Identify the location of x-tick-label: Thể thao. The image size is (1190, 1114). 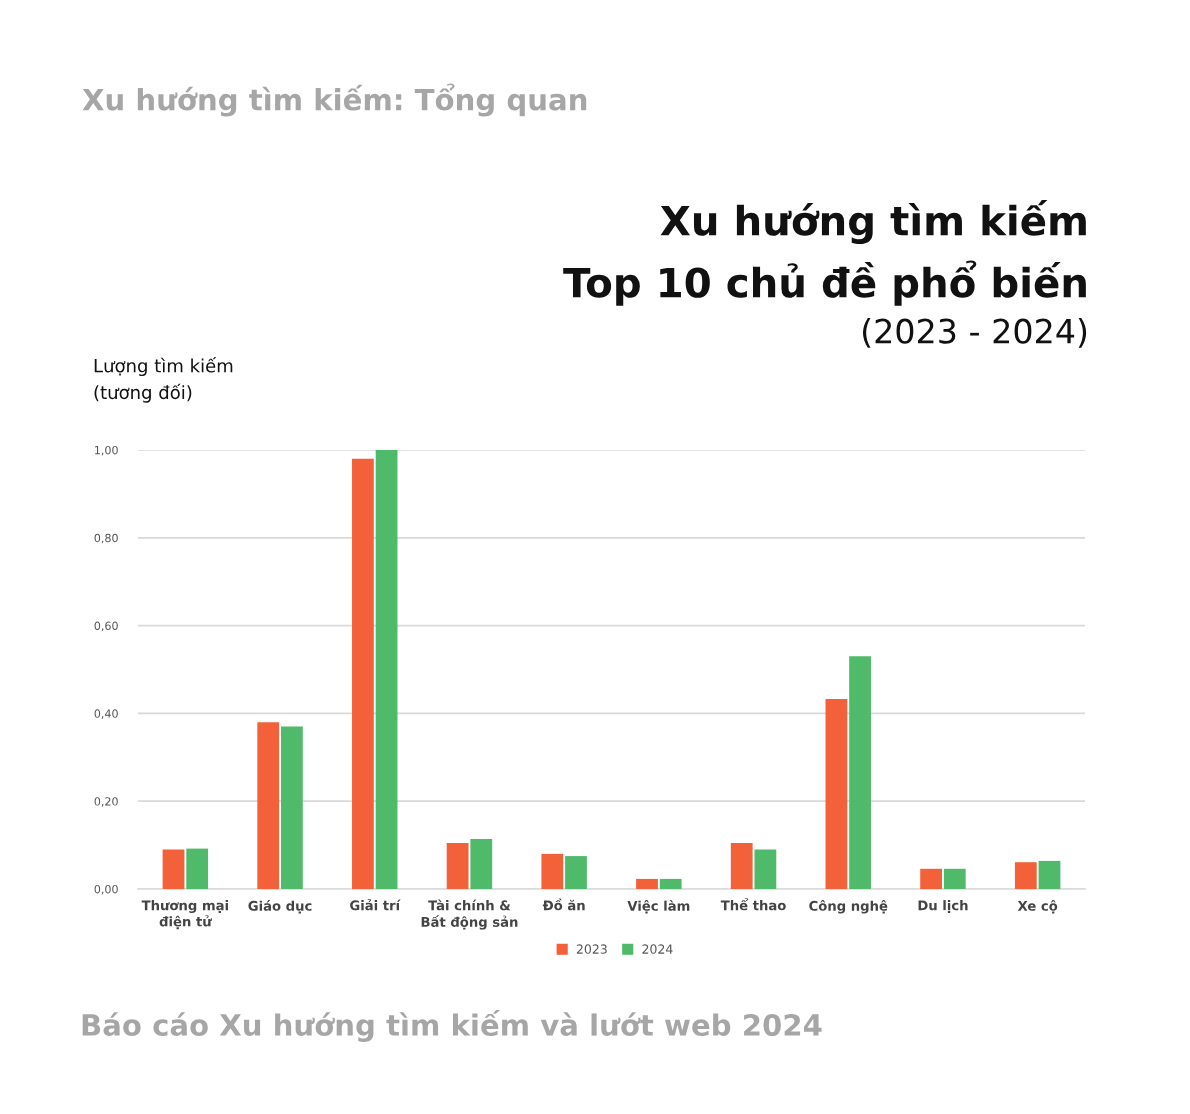
(753, 904).